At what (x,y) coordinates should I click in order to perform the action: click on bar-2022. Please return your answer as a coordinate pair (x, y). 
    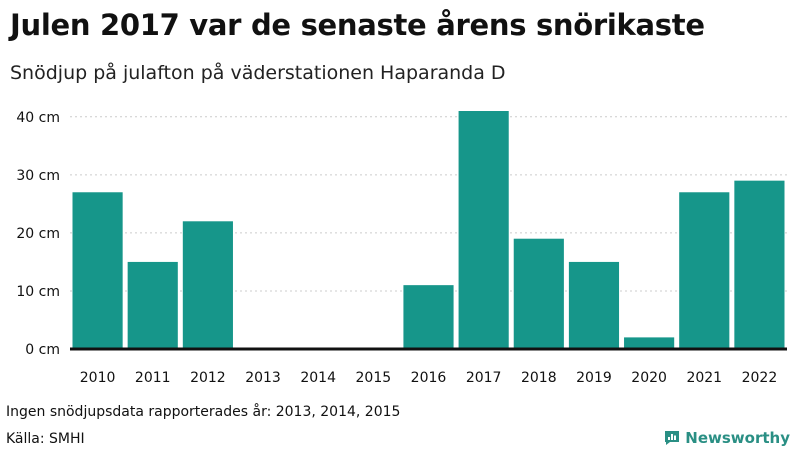
    Looking at the image, I should click on (759, 264).